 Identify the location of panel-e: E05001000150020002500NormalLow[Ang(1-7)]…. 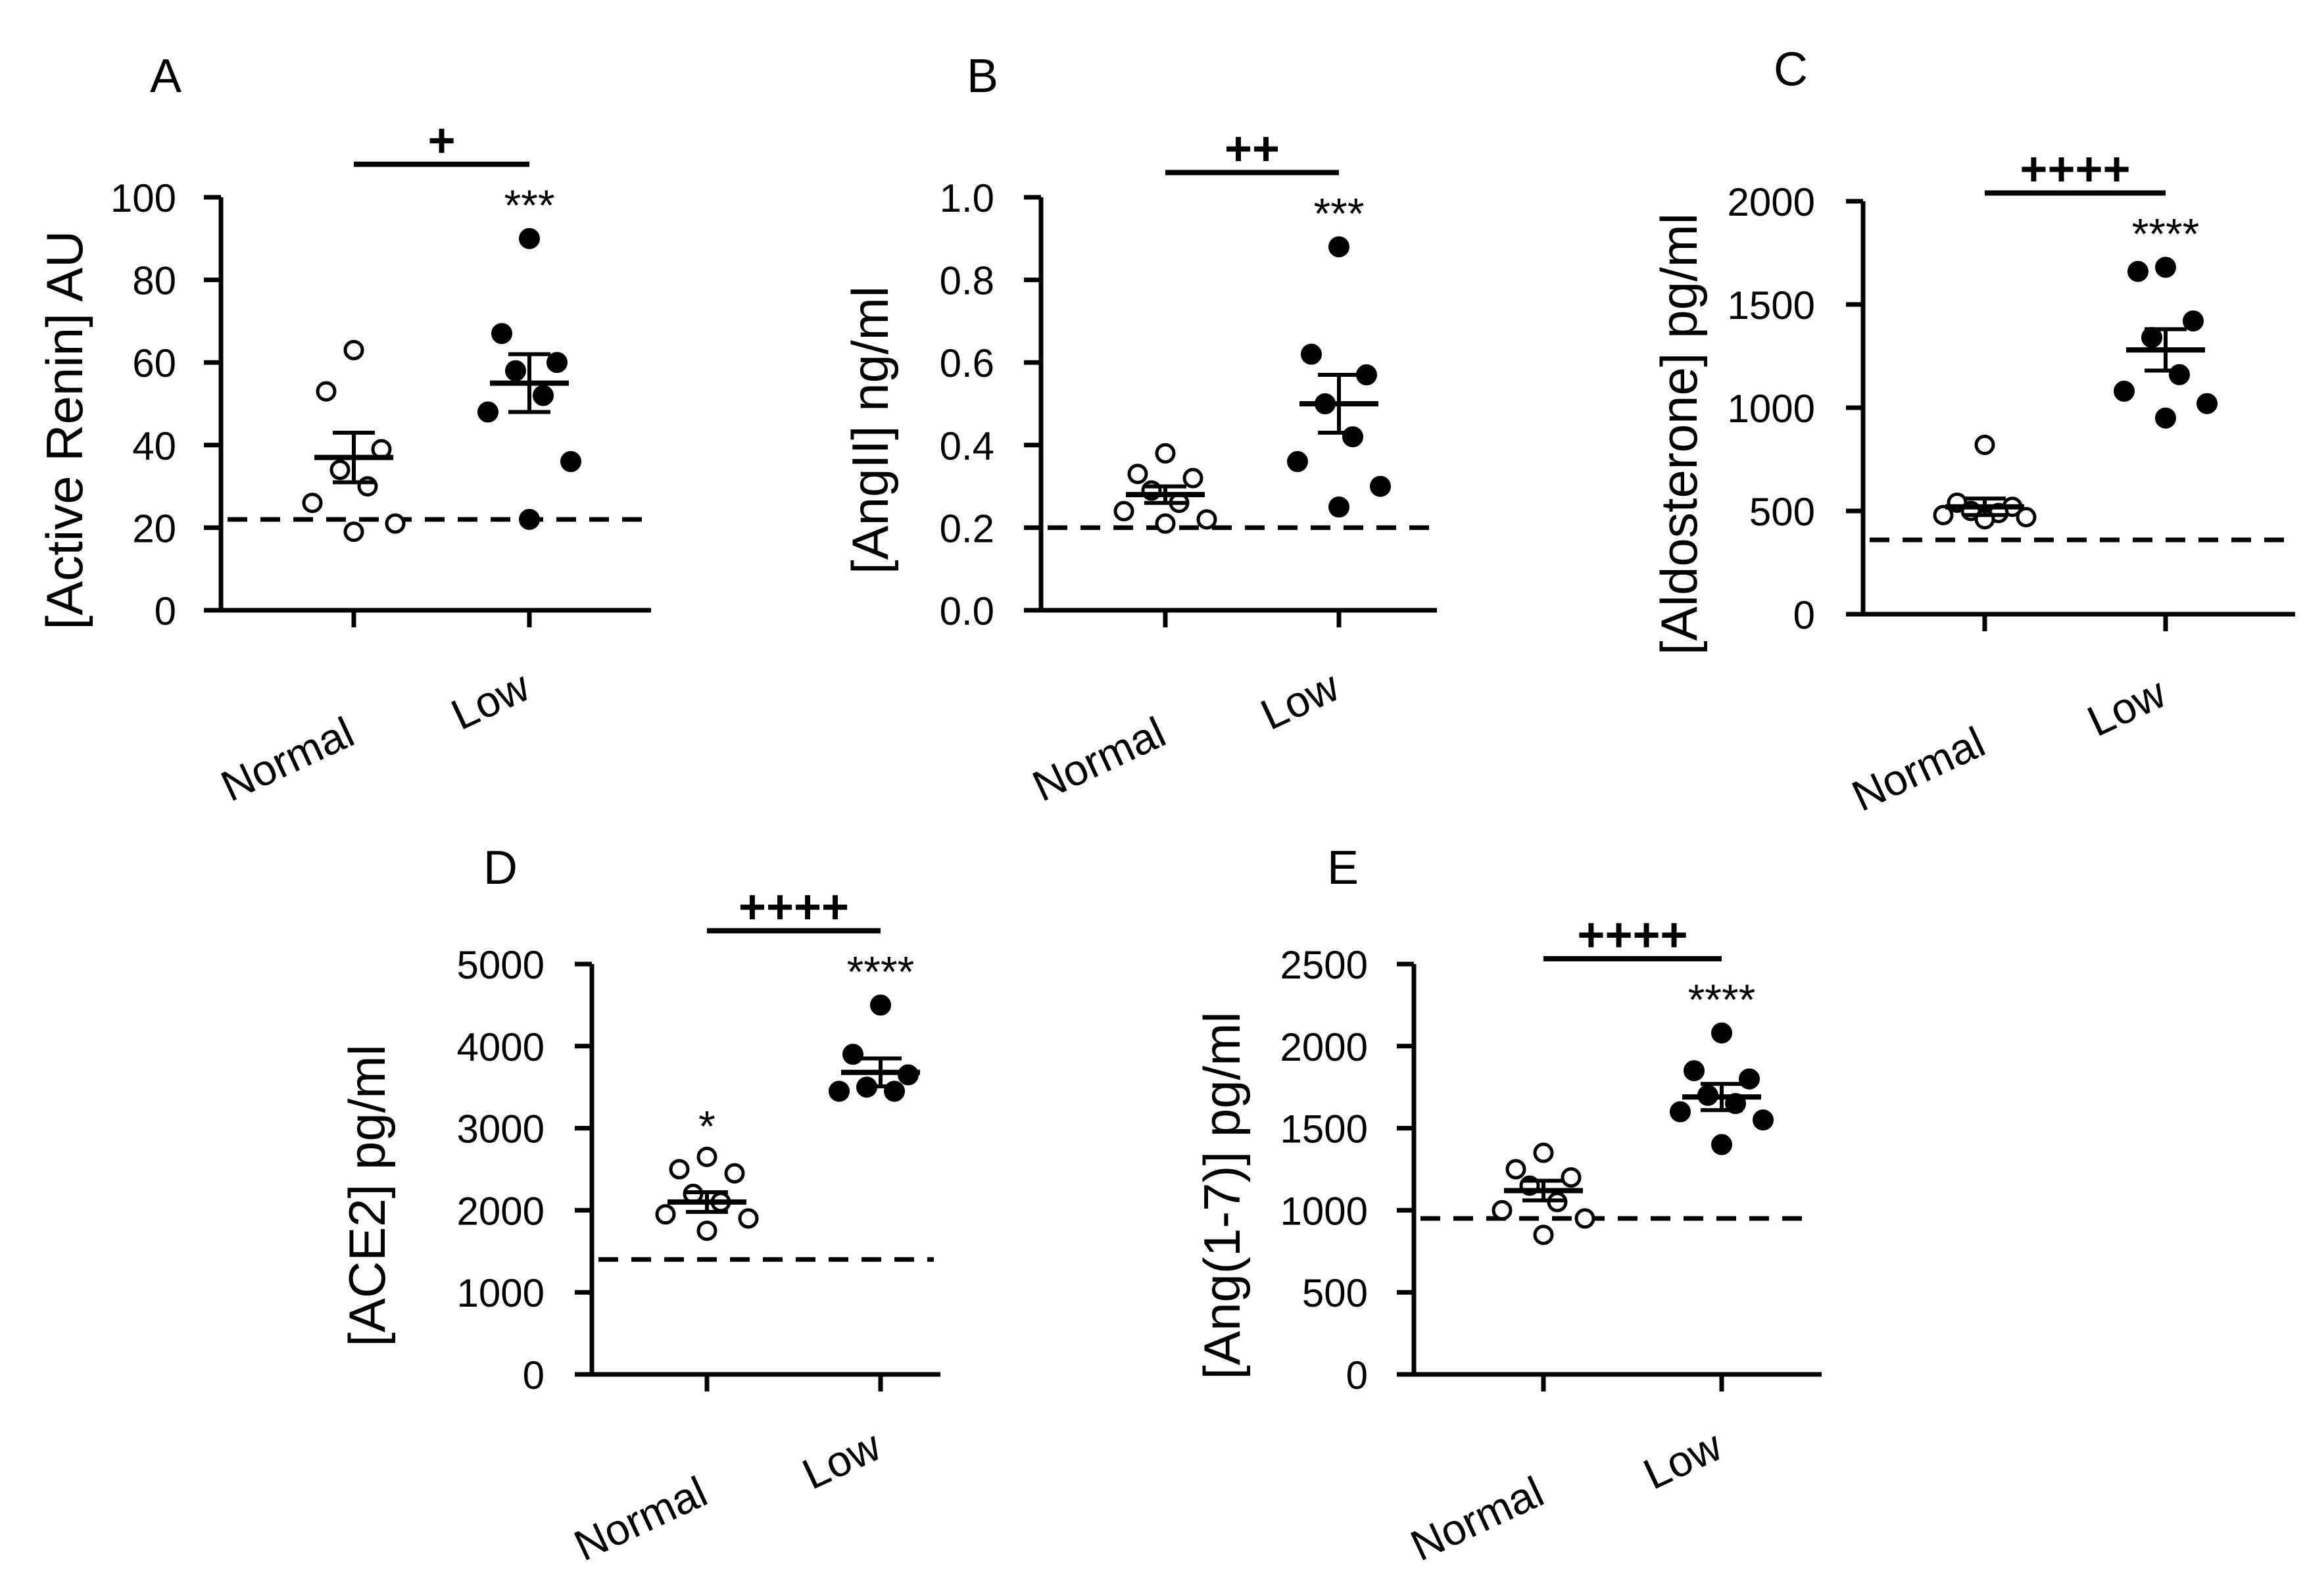
(1508, 1206).